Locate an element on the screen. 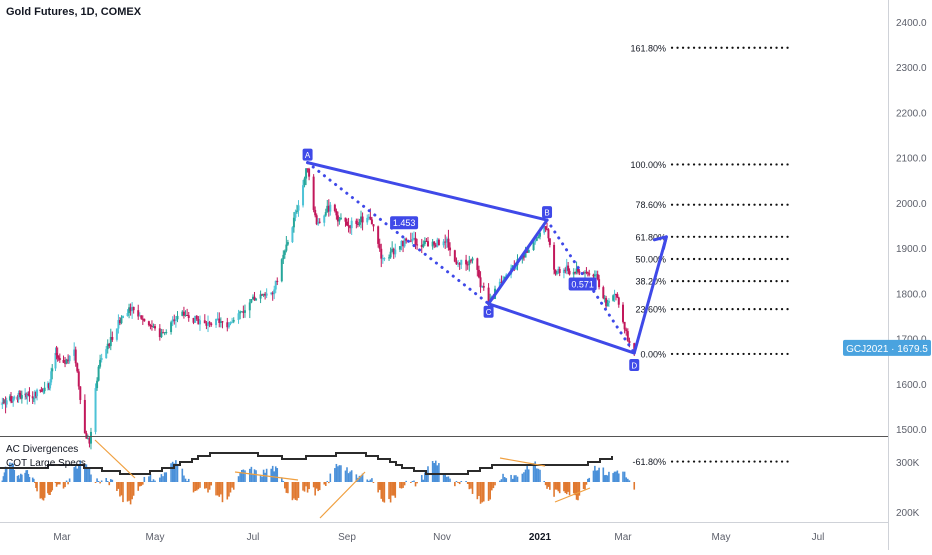 Image resolution: width=932 pixels, height=555 pixels. price-tick-label: 2400.0 is located at coordinates (911, 23).